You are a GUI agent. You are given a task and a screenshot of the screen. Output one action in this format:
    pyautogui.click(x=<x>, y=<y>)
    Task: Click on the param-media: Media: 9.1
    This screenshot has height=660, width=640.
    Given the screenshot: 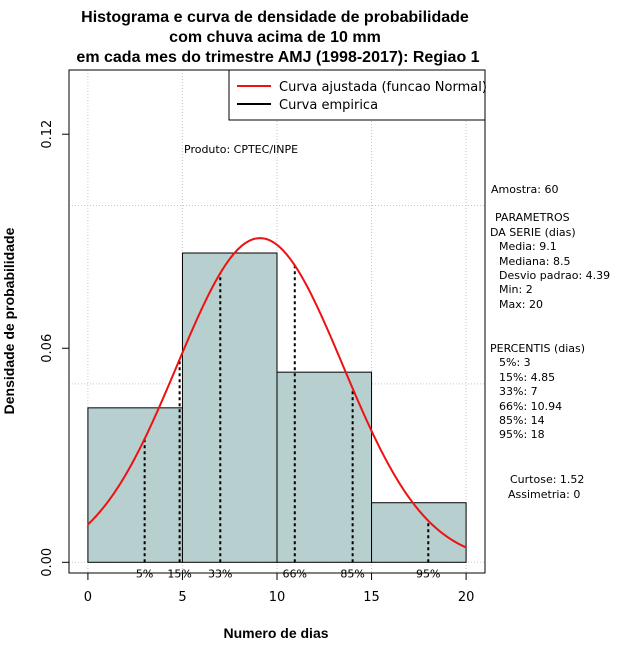 What is the action you would take?
    pyautogui.click(x=528, y=246)
    